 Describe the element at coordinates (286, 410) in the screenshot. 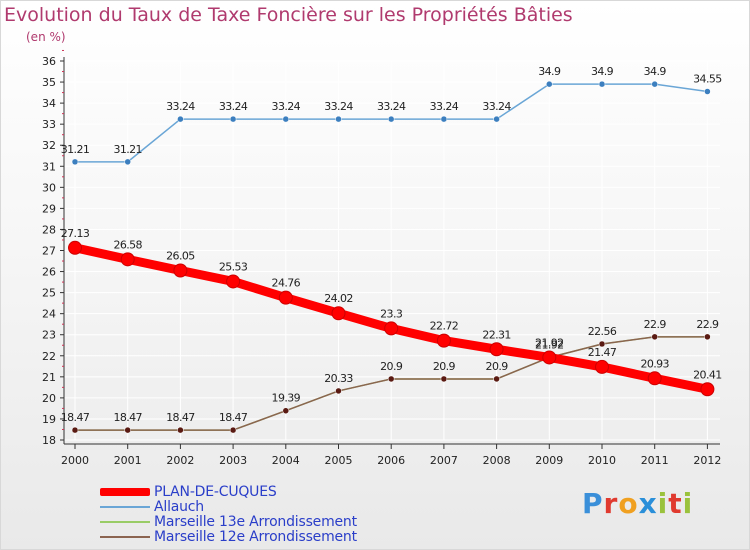

I see `point-s3-2004` at that location.